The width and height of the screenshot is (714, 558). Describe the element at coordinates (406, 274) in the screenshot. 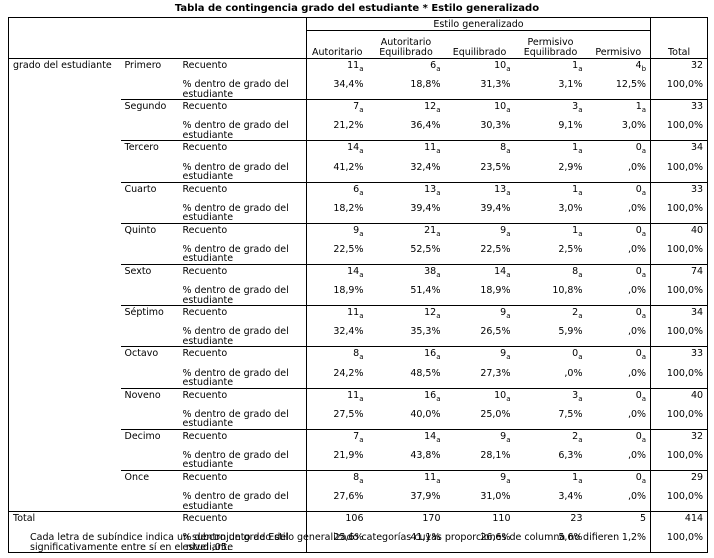

I see `count-cell: 38a` at that location.